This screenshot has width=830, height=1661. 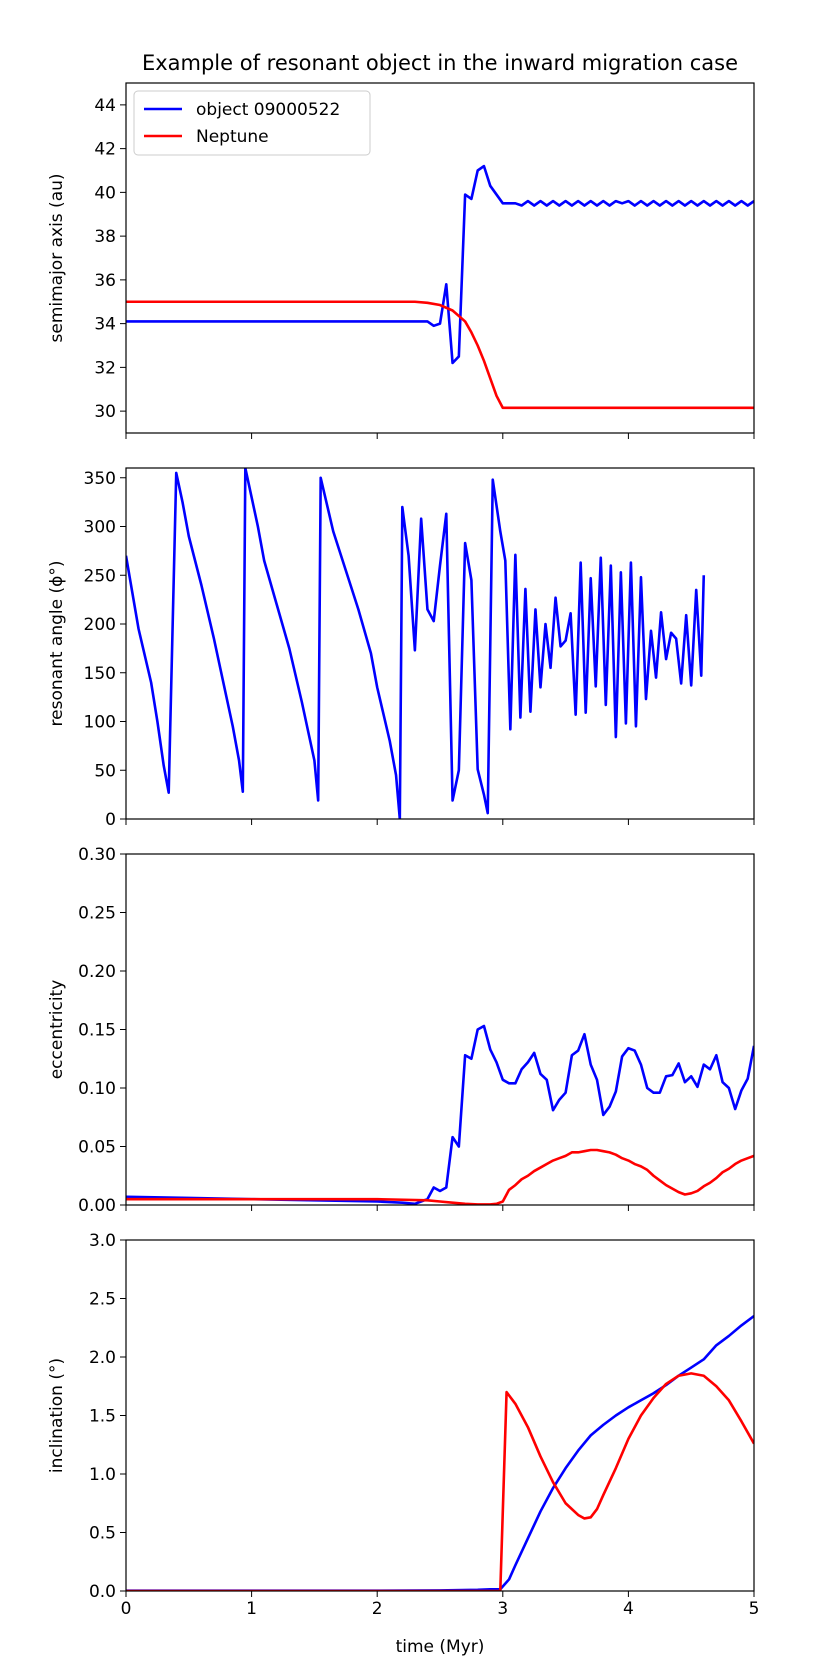 I want to click on y-tick-label: 100, so click(x=100, y=723).